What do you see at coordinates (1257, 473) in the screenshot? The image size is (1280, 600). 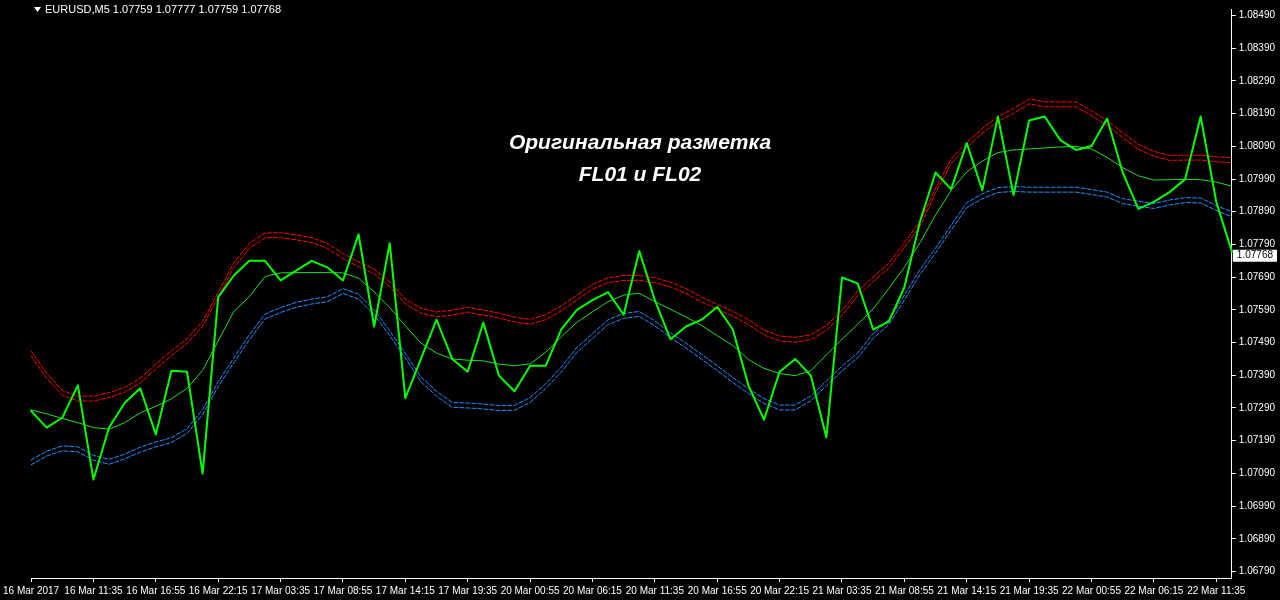 I see `y-tick-label: 1.07090` at bounding box center [1257, 473].